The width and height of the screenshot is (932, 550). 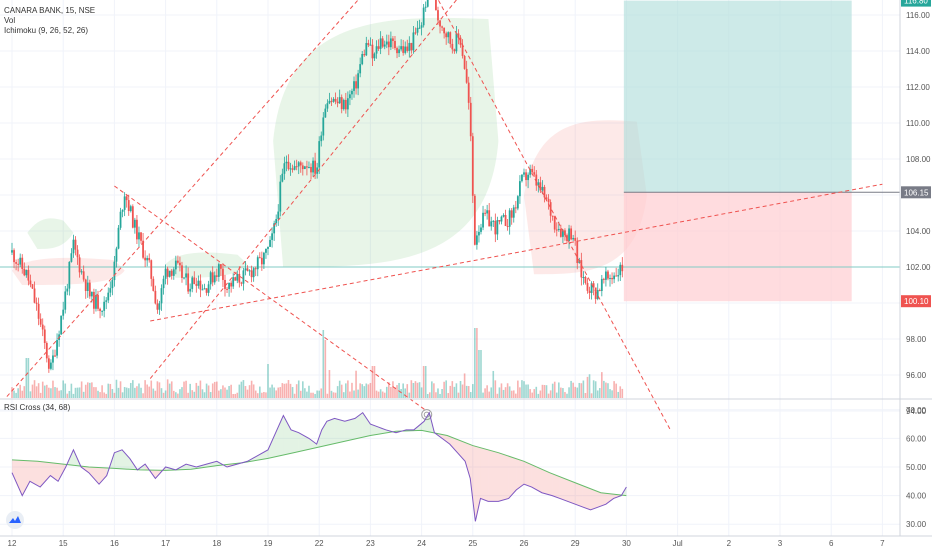 I want to click on rsi-tick-label: 40.00, so click(x=916, y=496).